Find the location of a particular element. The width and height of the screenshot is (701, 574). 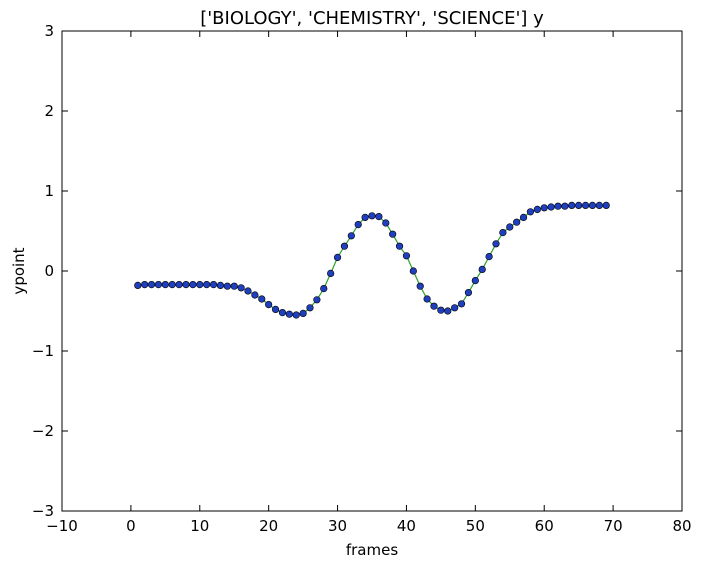

y-tick-label: 2 is located at coordinates (49, 111).